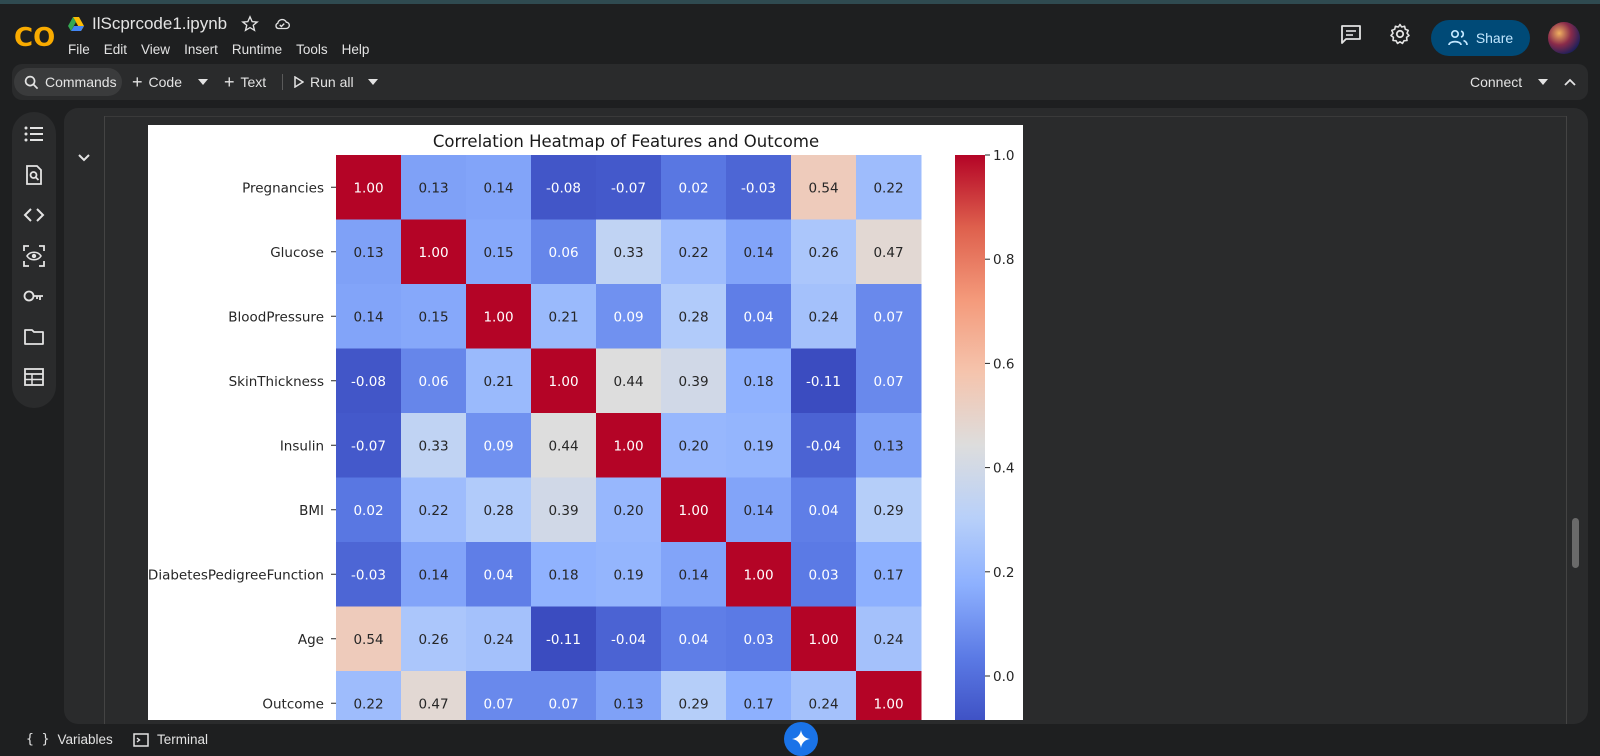 This screenshot has height=756, width=1600. I want to click on commands-button: Commands, so click(70, 82).